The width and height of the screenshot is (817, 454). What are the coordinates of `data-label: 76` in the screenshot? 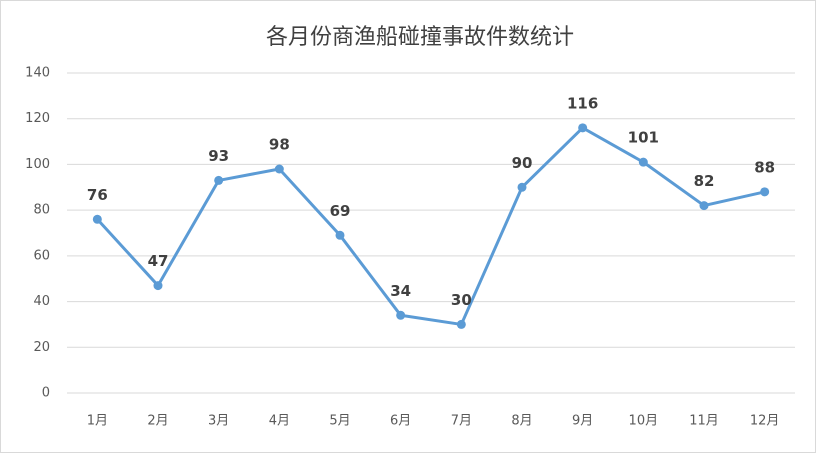 It's located at (97, 195).